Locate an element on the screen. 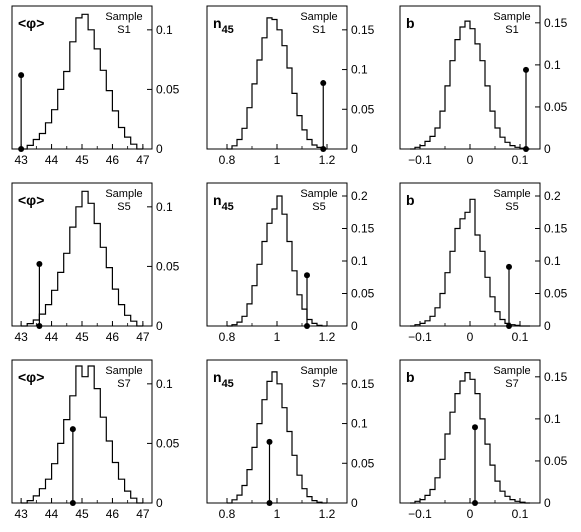 The height and width of the screenshot is (532, 581). plot-frame is located at coordinates (470, 431).